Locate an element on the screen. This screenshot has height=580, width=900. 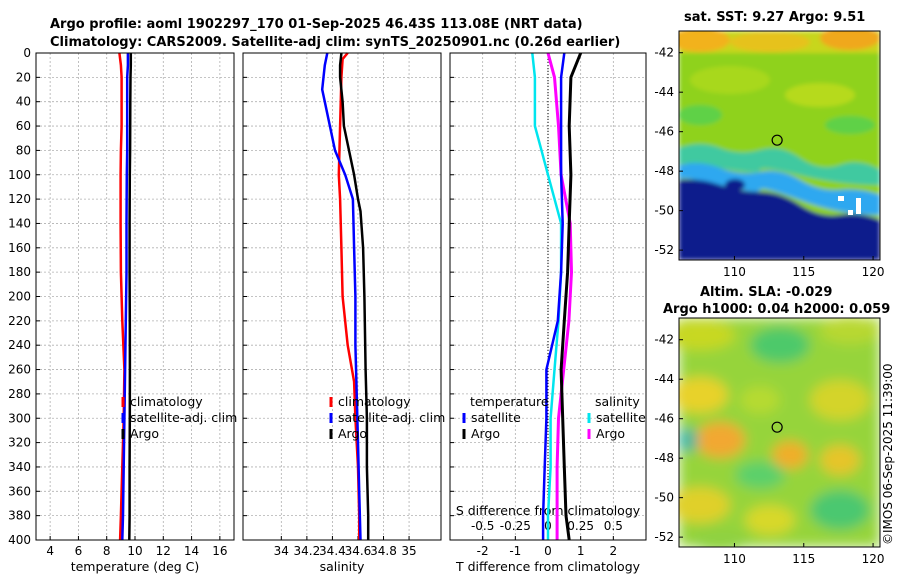
sla-lat-tick-label: -52 is located at coordinates (664, 537).